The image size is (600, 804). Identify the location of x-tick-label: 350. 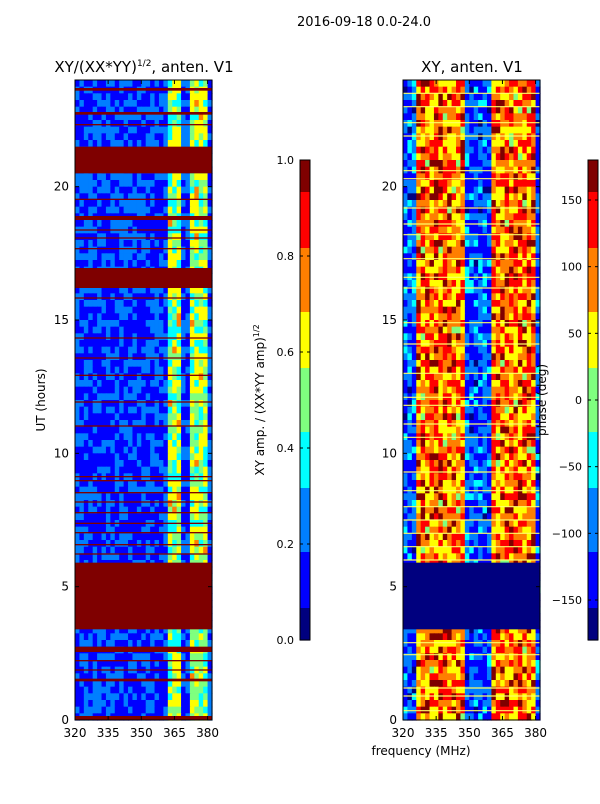
(469, 733).